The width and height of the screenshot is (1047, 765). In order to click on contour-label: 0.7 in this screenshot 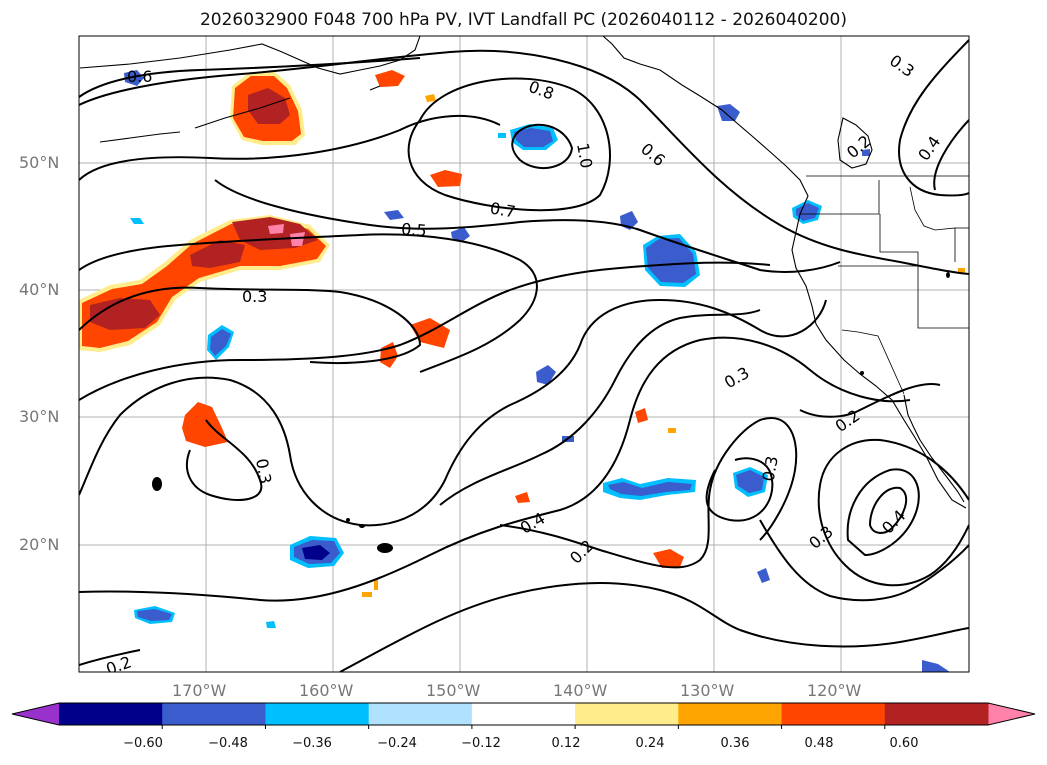, I will do `click(503, 209)`.